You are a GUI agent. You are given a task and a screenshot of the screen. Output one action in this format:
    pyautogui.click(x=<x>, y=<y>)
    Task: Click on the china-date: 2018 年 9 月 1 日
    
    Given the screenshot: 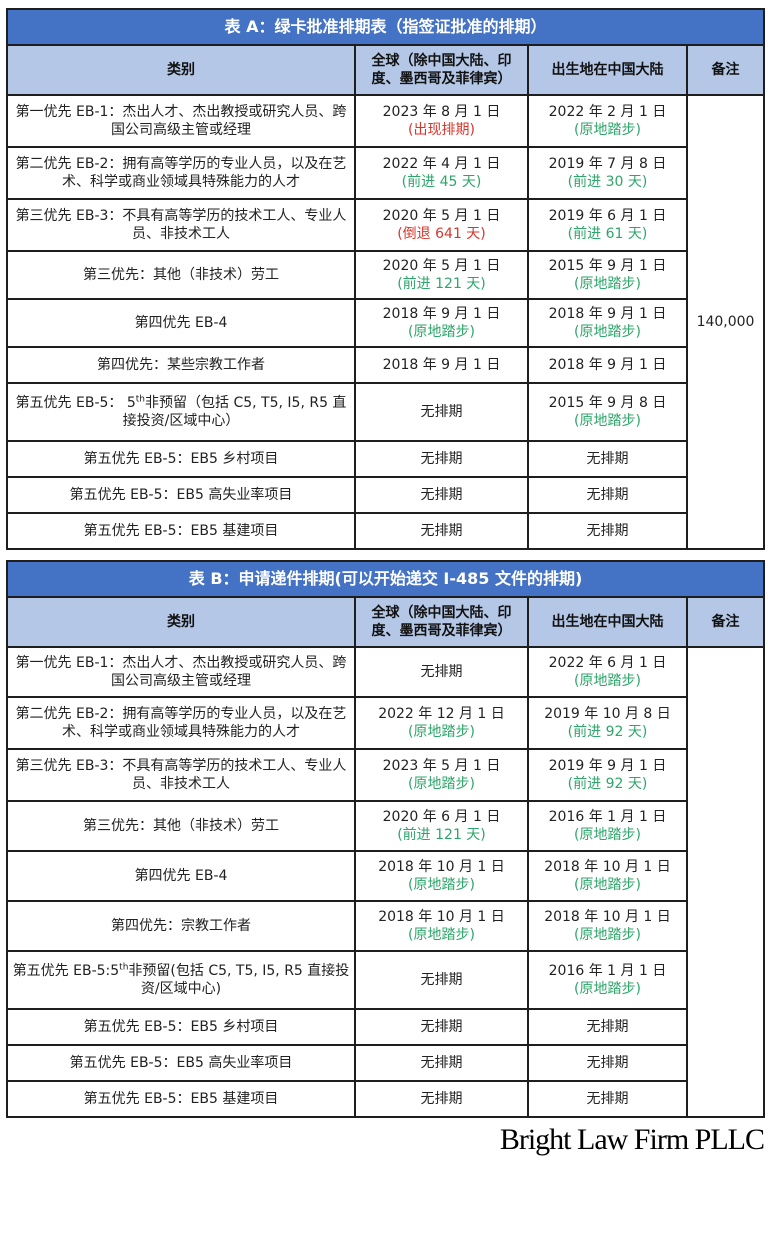 What is the action you would take?
    pyautogui.click(x=607, y=365)
    